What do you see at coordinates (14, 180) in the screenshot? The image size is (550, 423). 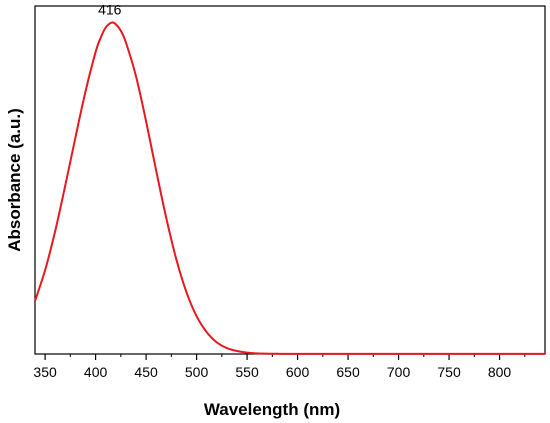 I see `y-axis-title: Absorbance (a.u.)` at bounding box center [14, 180].